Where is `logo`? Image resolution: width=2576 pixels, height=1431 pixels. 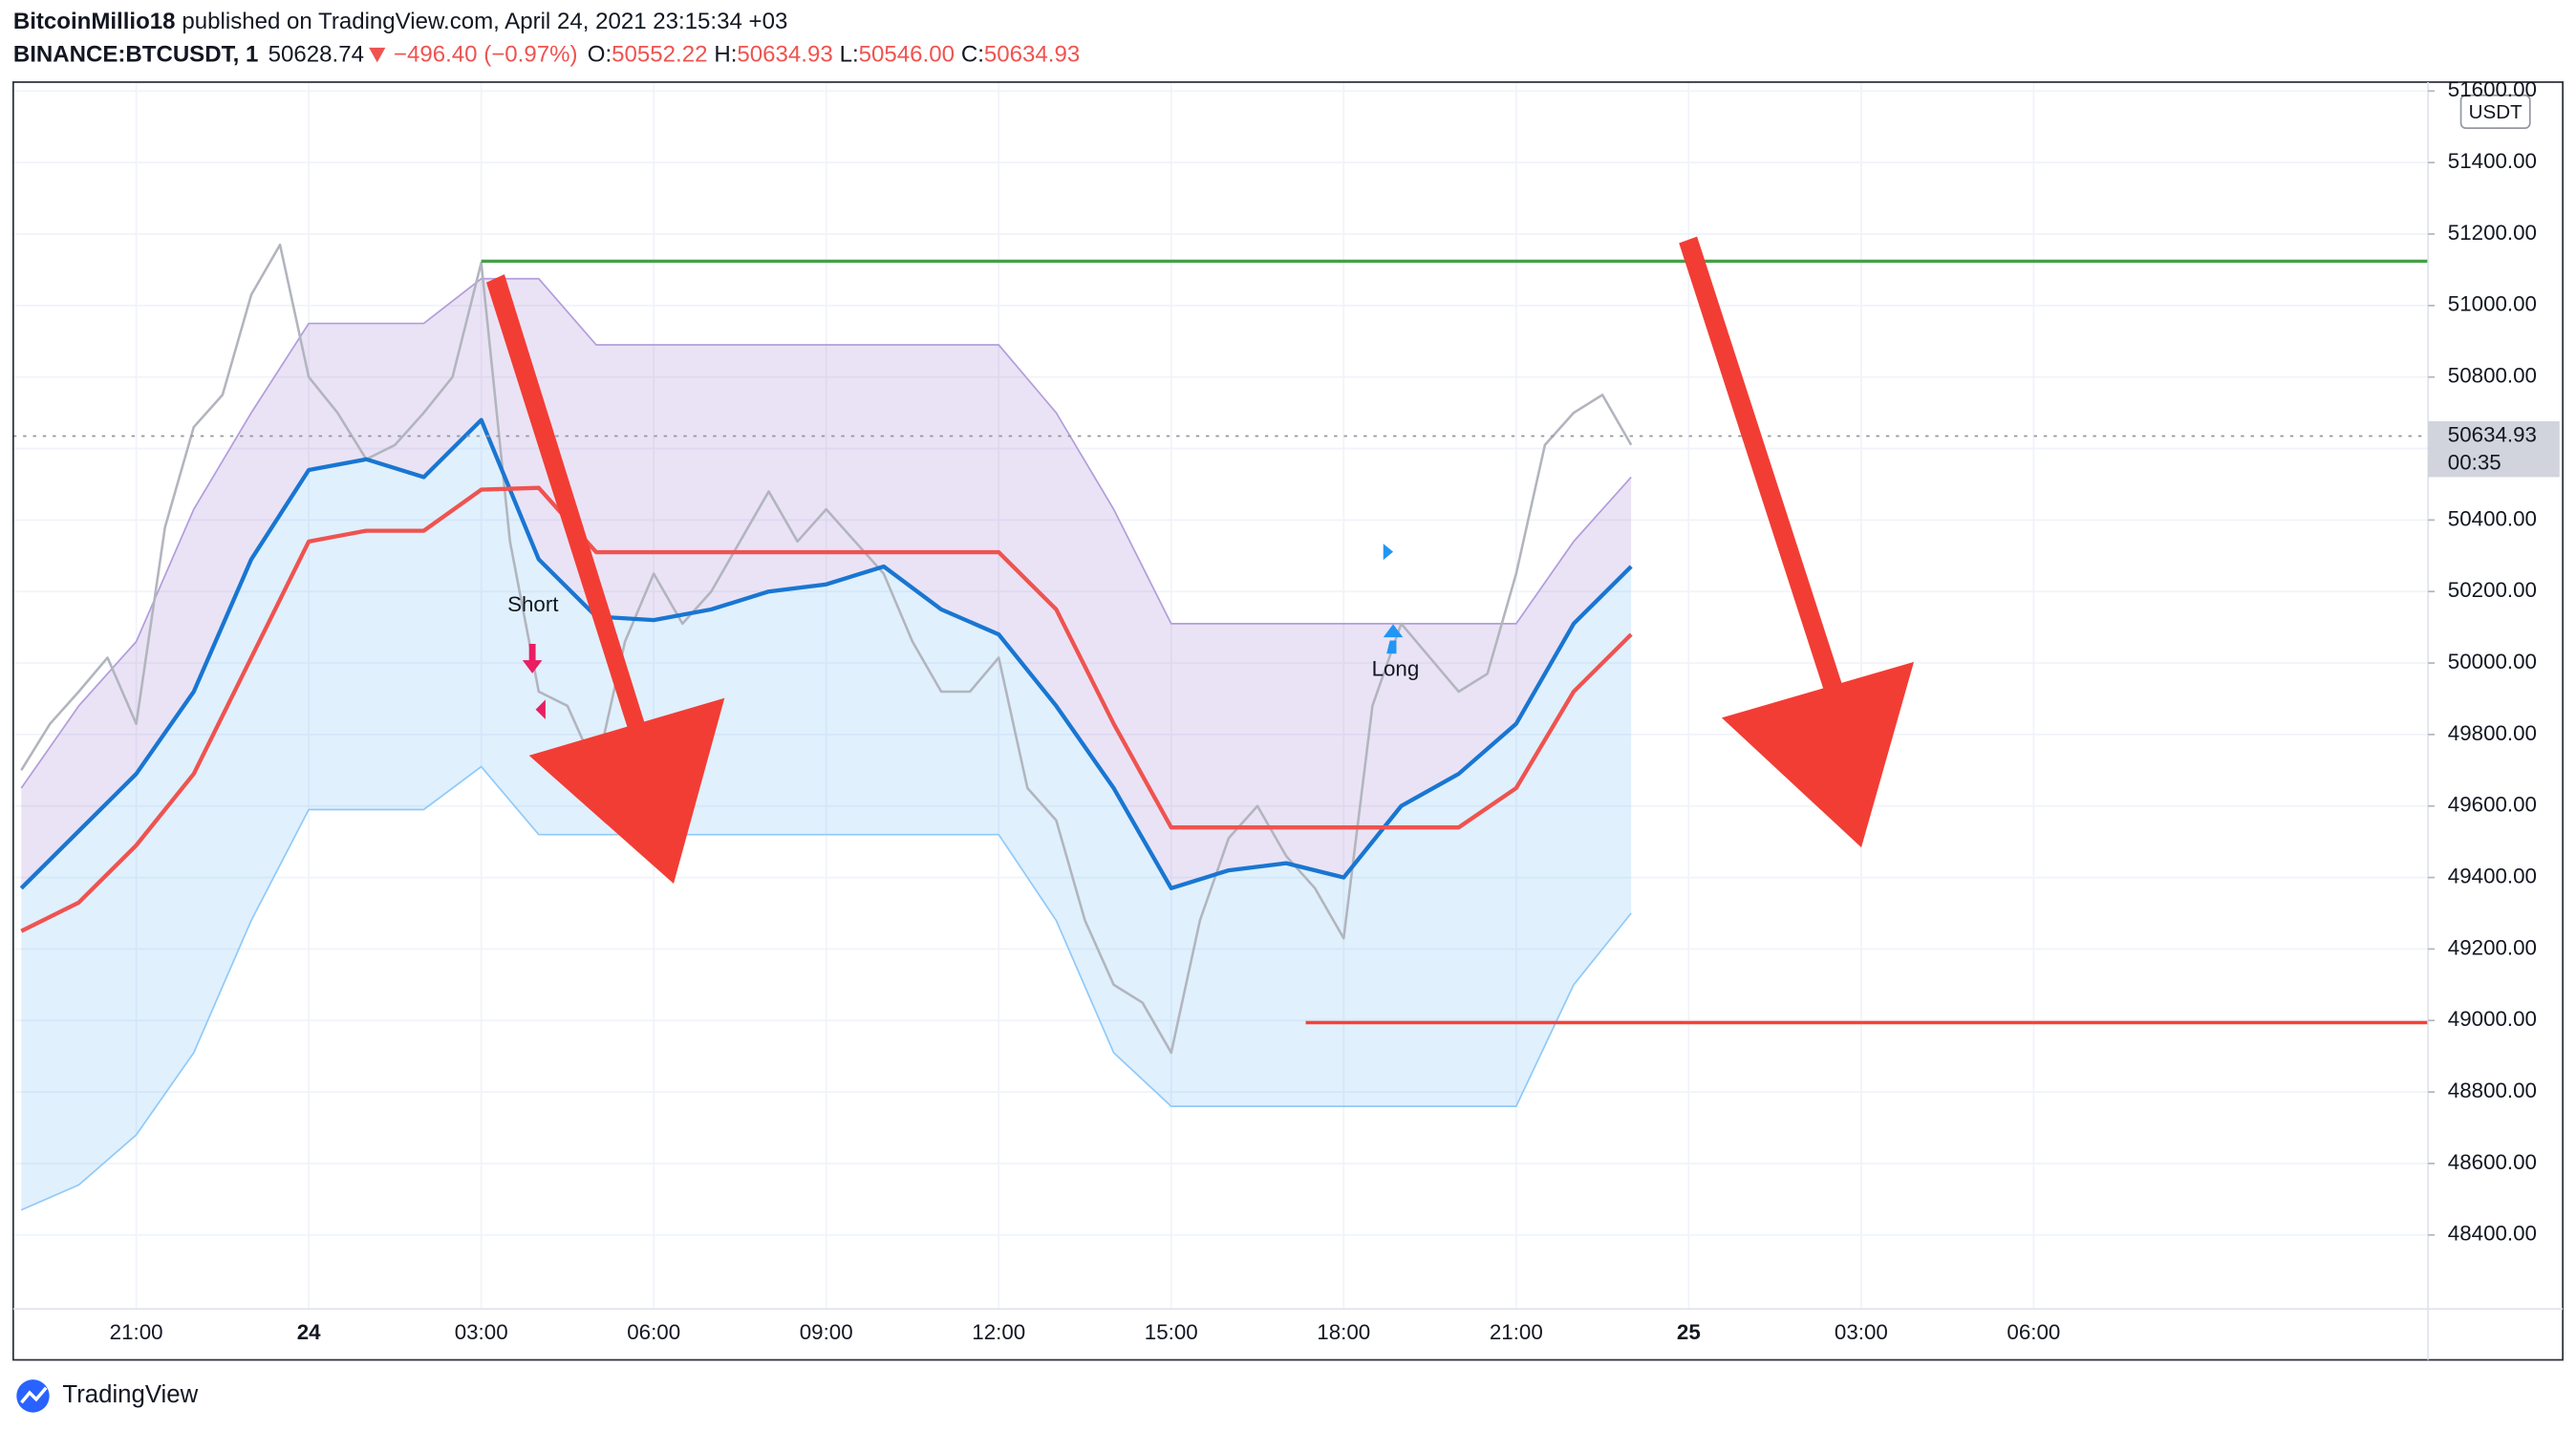
logo is located at coordinates (33, 1396).